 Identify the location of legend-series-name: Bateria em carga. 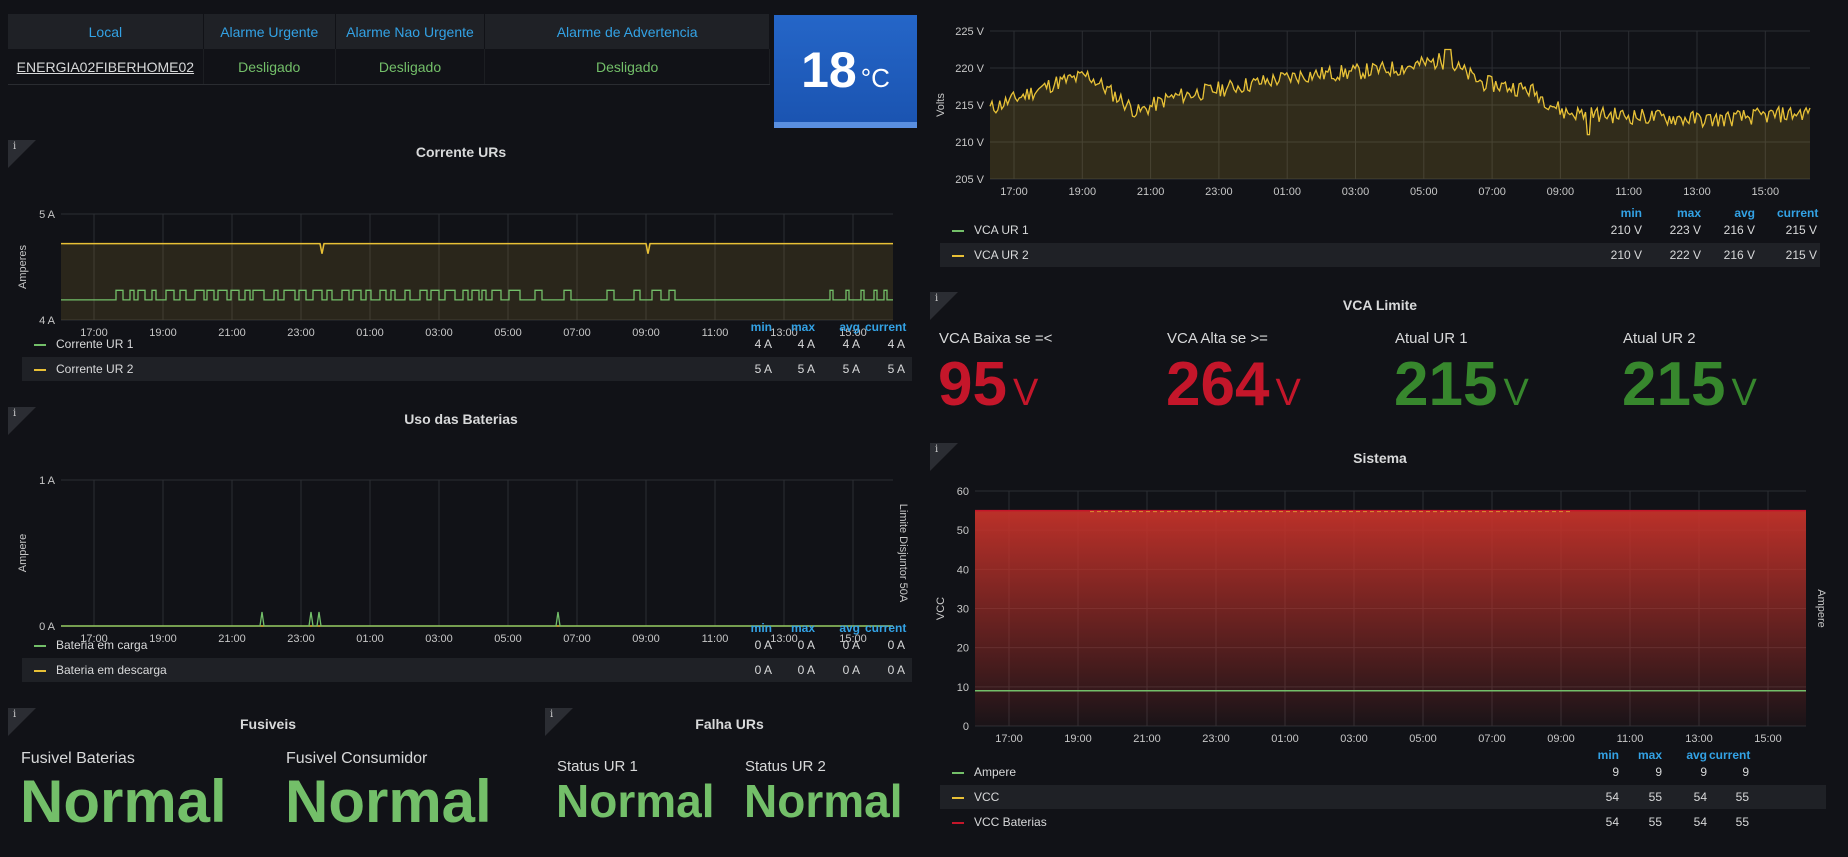
(102, 645).